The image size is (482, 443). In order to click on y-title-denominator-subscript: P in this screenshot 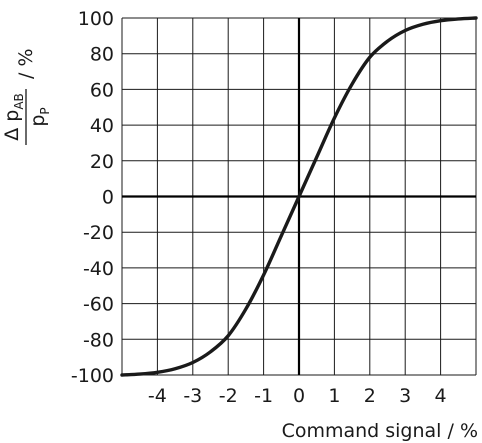, I will do `click(45, 110)`.